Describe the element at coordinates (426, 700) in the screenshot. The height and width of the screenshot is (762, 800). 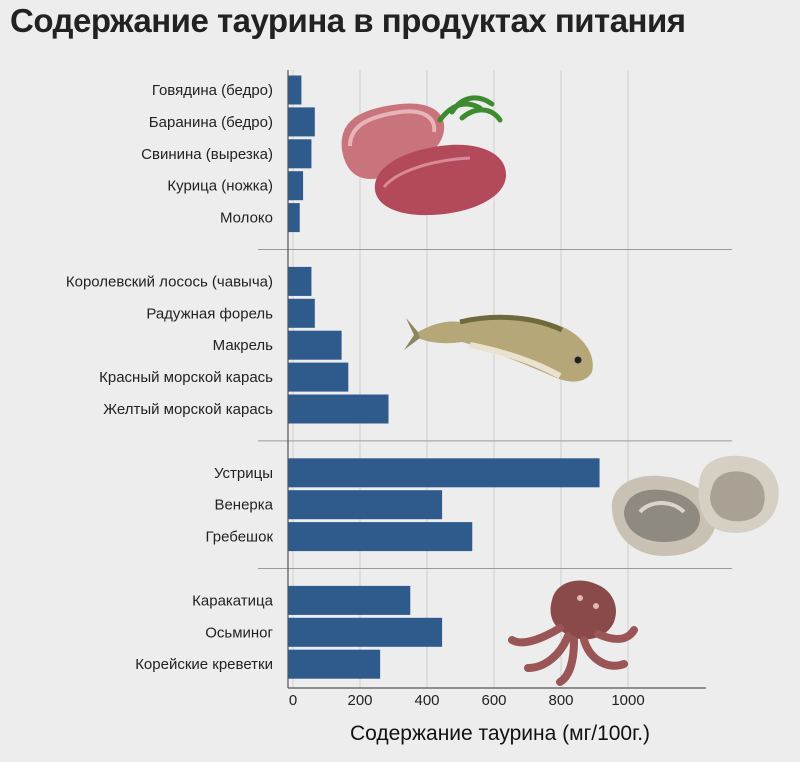
I see `x-tick-label: 400` at that location.